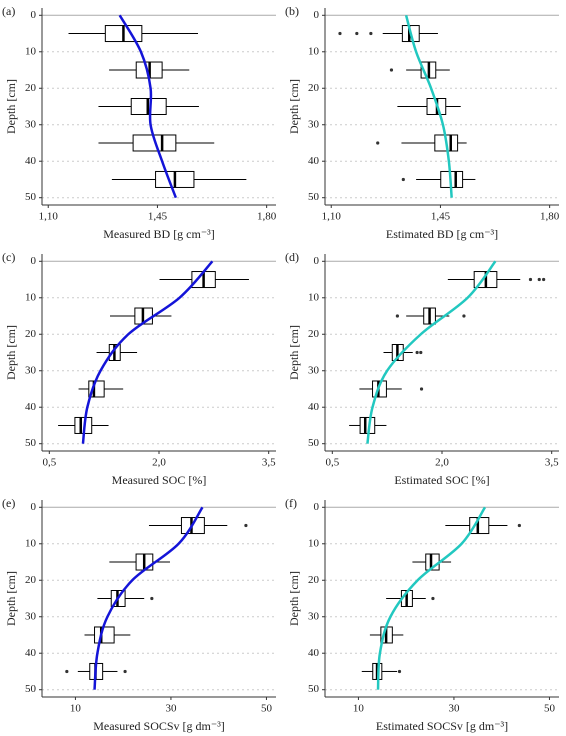 Image resolution: width=566 pixels, height=736 pixels. I want to click on panel-label: (d), so click(292, 257).